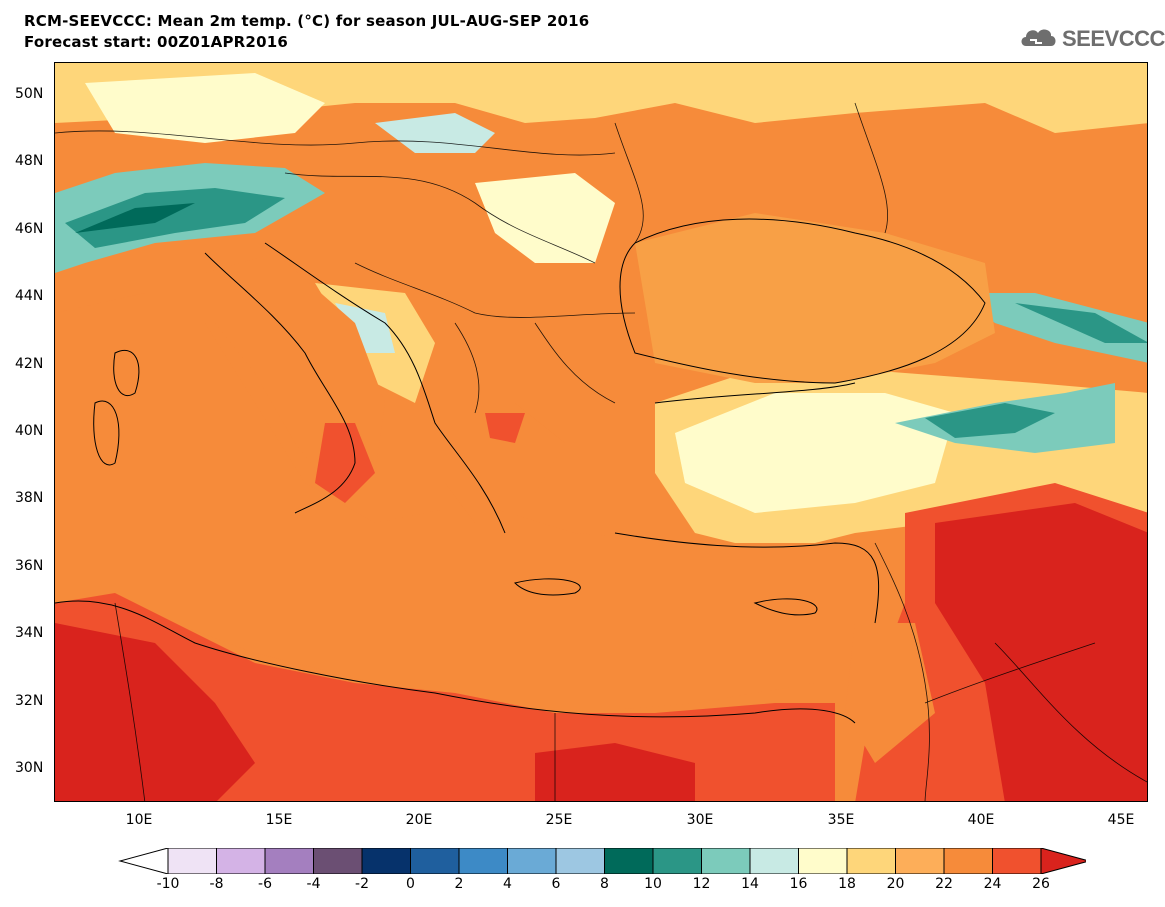 Image resolution: width=1165 pixels, height=907 pixels. What do you see at coordinates (556, 884) in the screenshot?
I see `colorbar-label: 6` at bounding box center [556, 884].